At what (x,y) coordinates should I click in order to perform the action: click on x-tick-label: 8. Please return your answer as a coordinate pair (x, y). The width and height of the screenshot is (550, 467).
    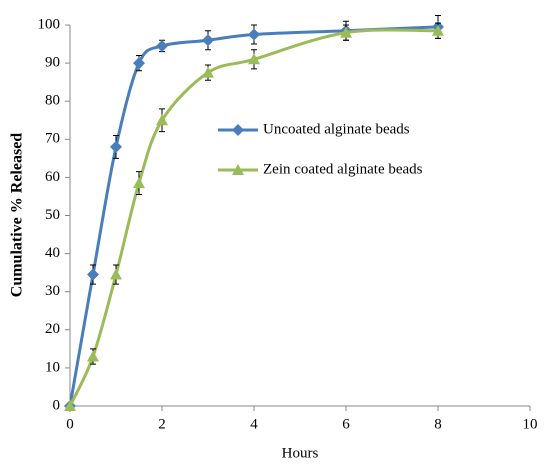
    Looking at the image, I should click on (438, 424).